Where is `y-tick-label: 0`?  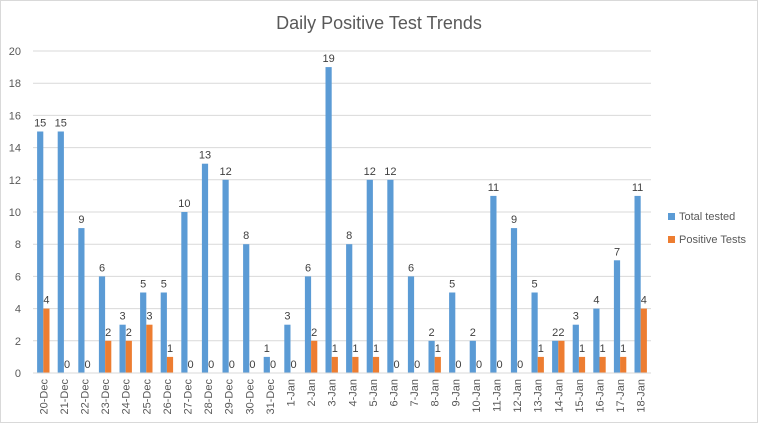
y-tick-label: 0 is located at coordinates (18, 374).